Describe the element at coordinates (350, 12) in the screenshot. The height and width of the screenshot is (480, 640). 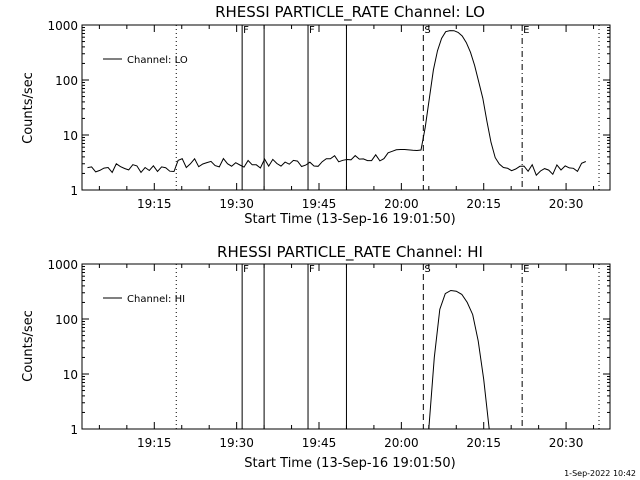
I see `chart-title: RHESSI PARTICLE_RATE Channel: LO` at that location.